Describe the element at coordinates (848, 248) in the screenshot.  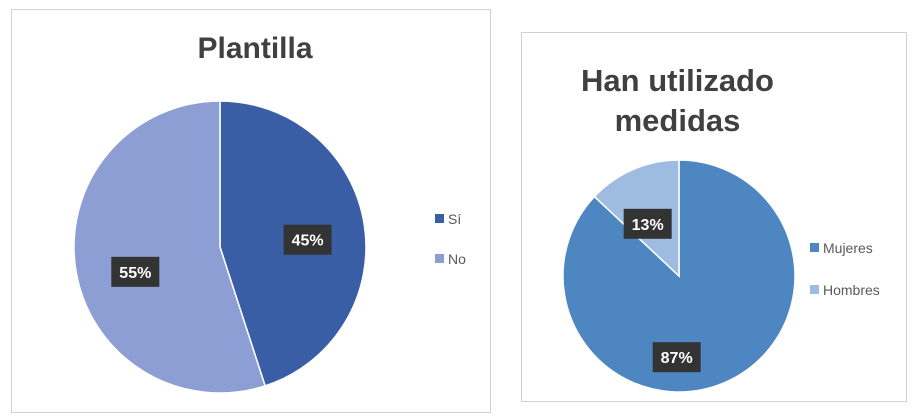
I see `legend-label: Mujeres` at that location.